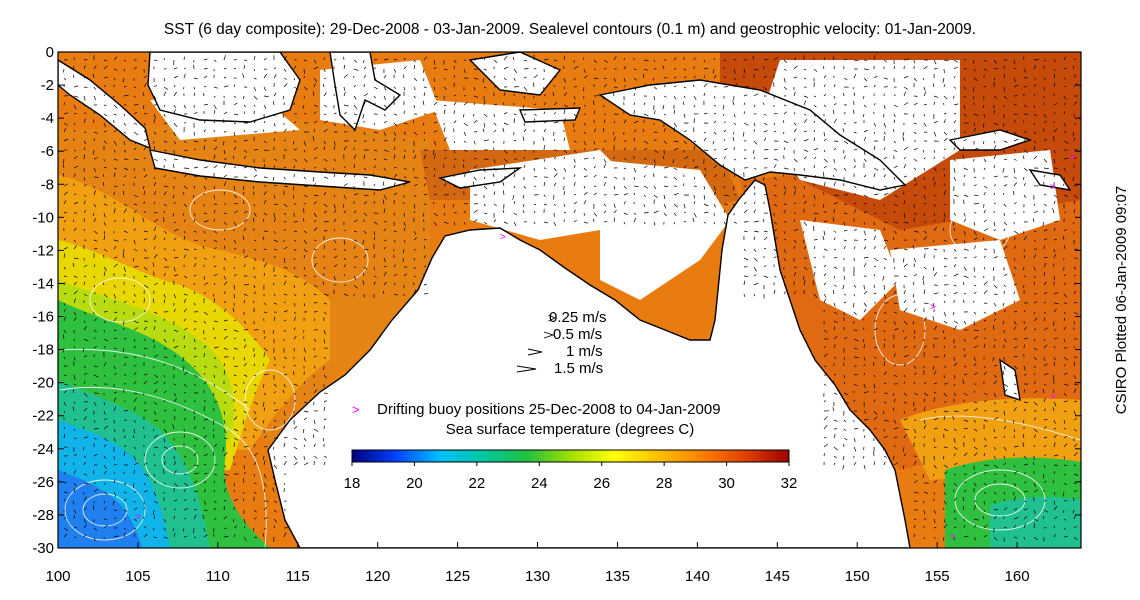  I want to click on y-tick-label: -18, so click(43, 350).